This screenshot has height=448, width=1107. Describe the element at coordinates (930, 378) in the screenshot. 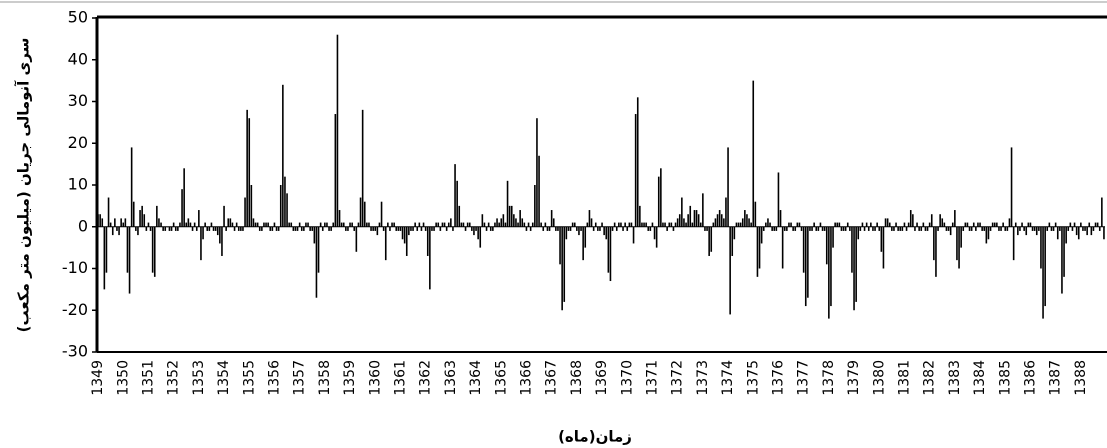

I see `x-tick-label: 1382` at that location.